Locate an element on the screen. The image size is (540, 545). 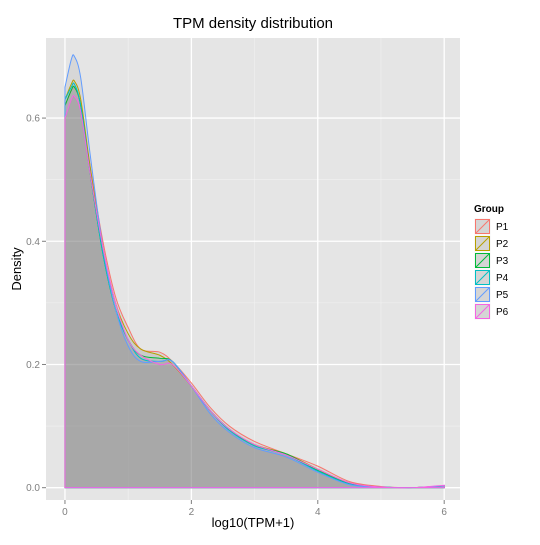
x-tick-label: 4 is located at coordinates (318, 512).